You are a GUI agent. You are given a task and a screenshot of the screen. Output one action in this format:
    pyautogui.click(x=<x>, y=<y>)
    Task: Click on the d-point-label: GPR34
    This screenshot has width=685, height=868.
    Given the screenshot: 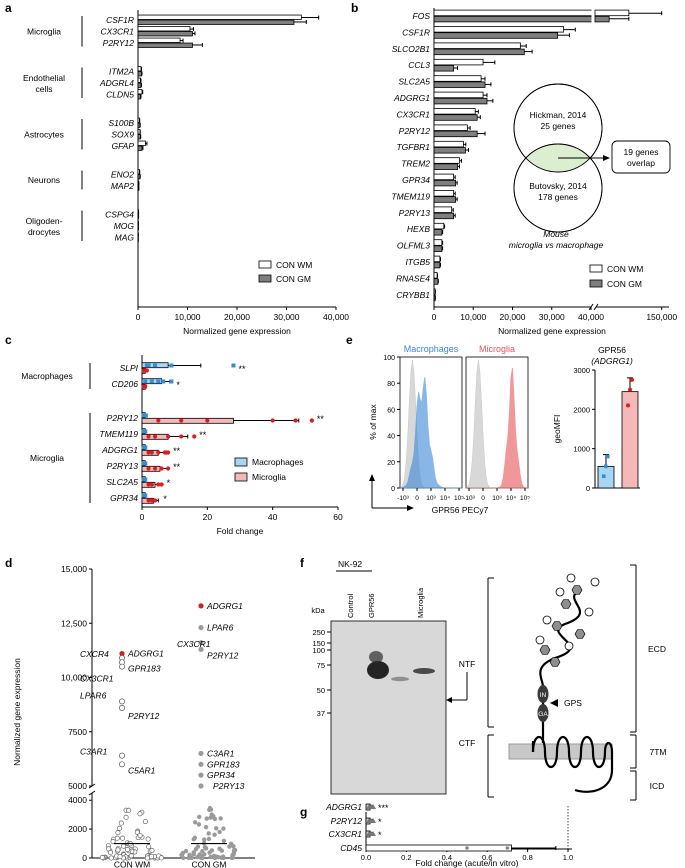 What is the action you would take?
    pyautogui.click(x=221, y=775)
    